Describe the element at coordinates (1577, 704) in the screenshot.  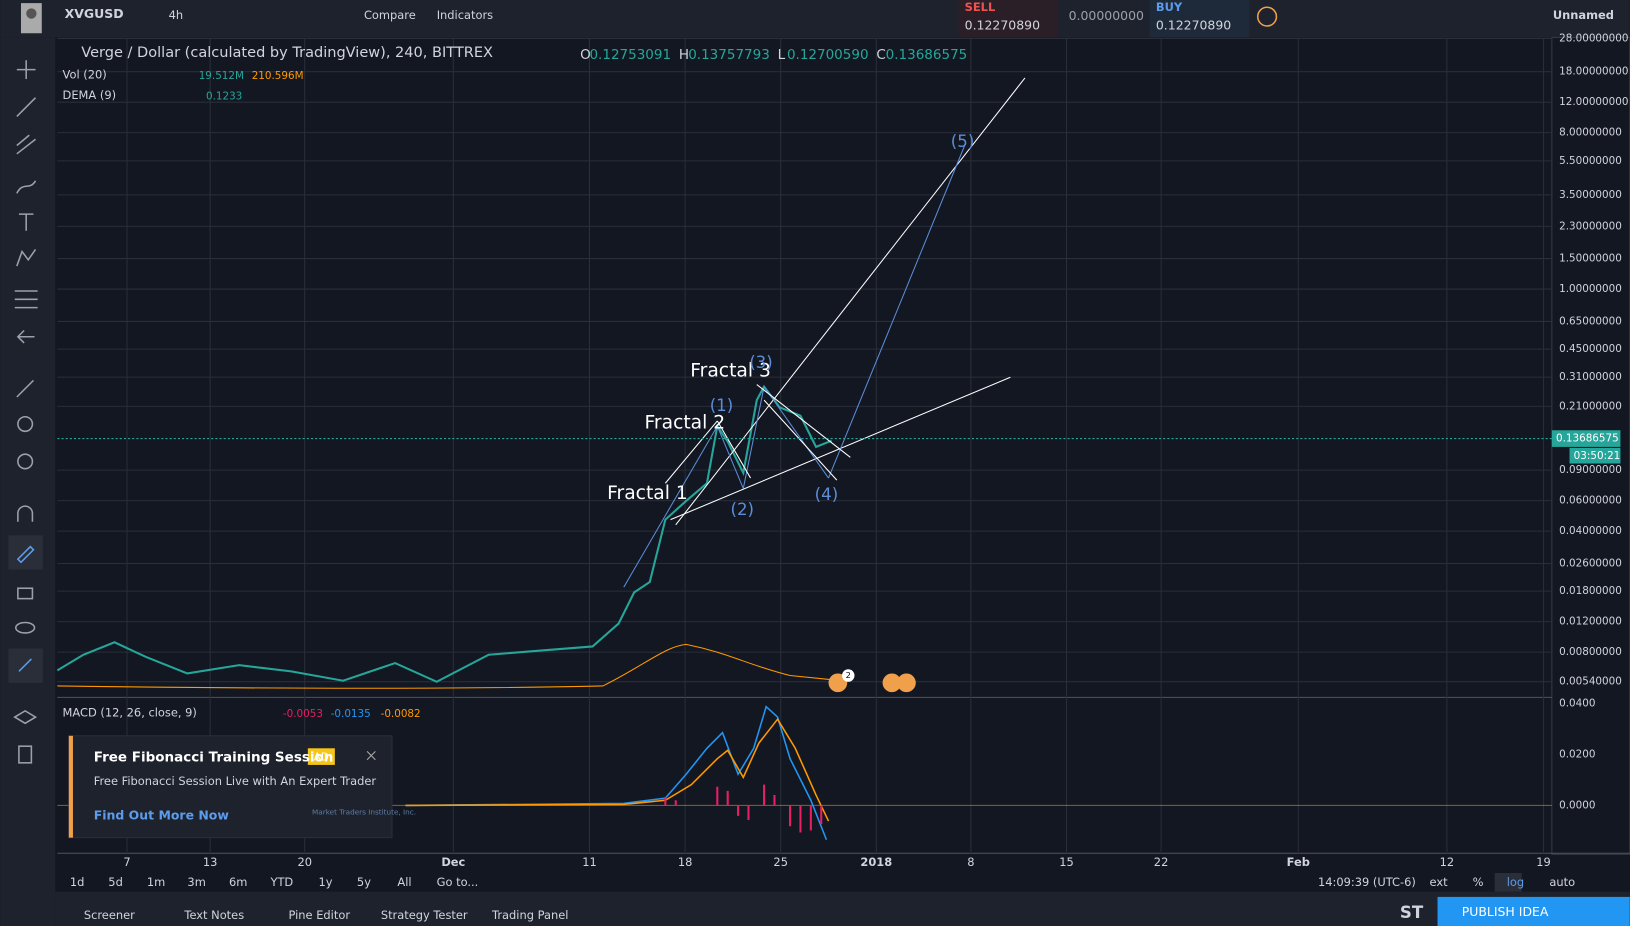
I see `macd-axis-label: 0.0400` at that location.